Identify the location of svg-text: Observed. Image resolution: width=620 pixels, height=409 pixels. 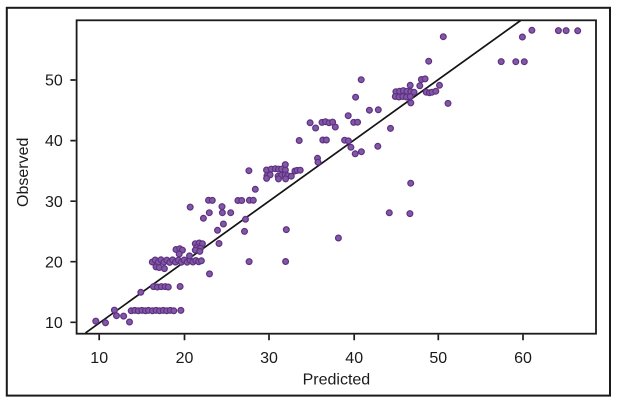
(23, 172).